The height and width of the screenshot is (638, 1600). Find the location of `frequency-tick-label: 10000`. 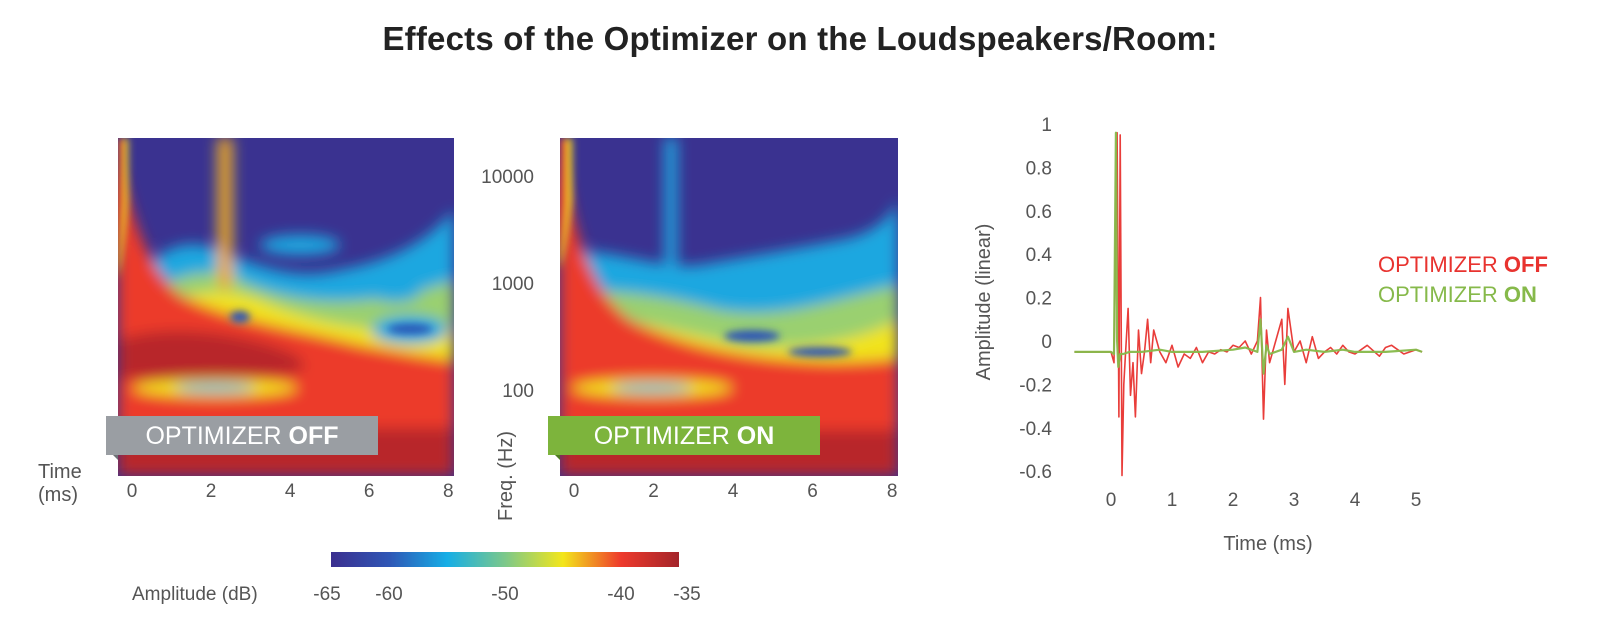

frequency-tick-label: 10000 is located at coordinates (507, 177).